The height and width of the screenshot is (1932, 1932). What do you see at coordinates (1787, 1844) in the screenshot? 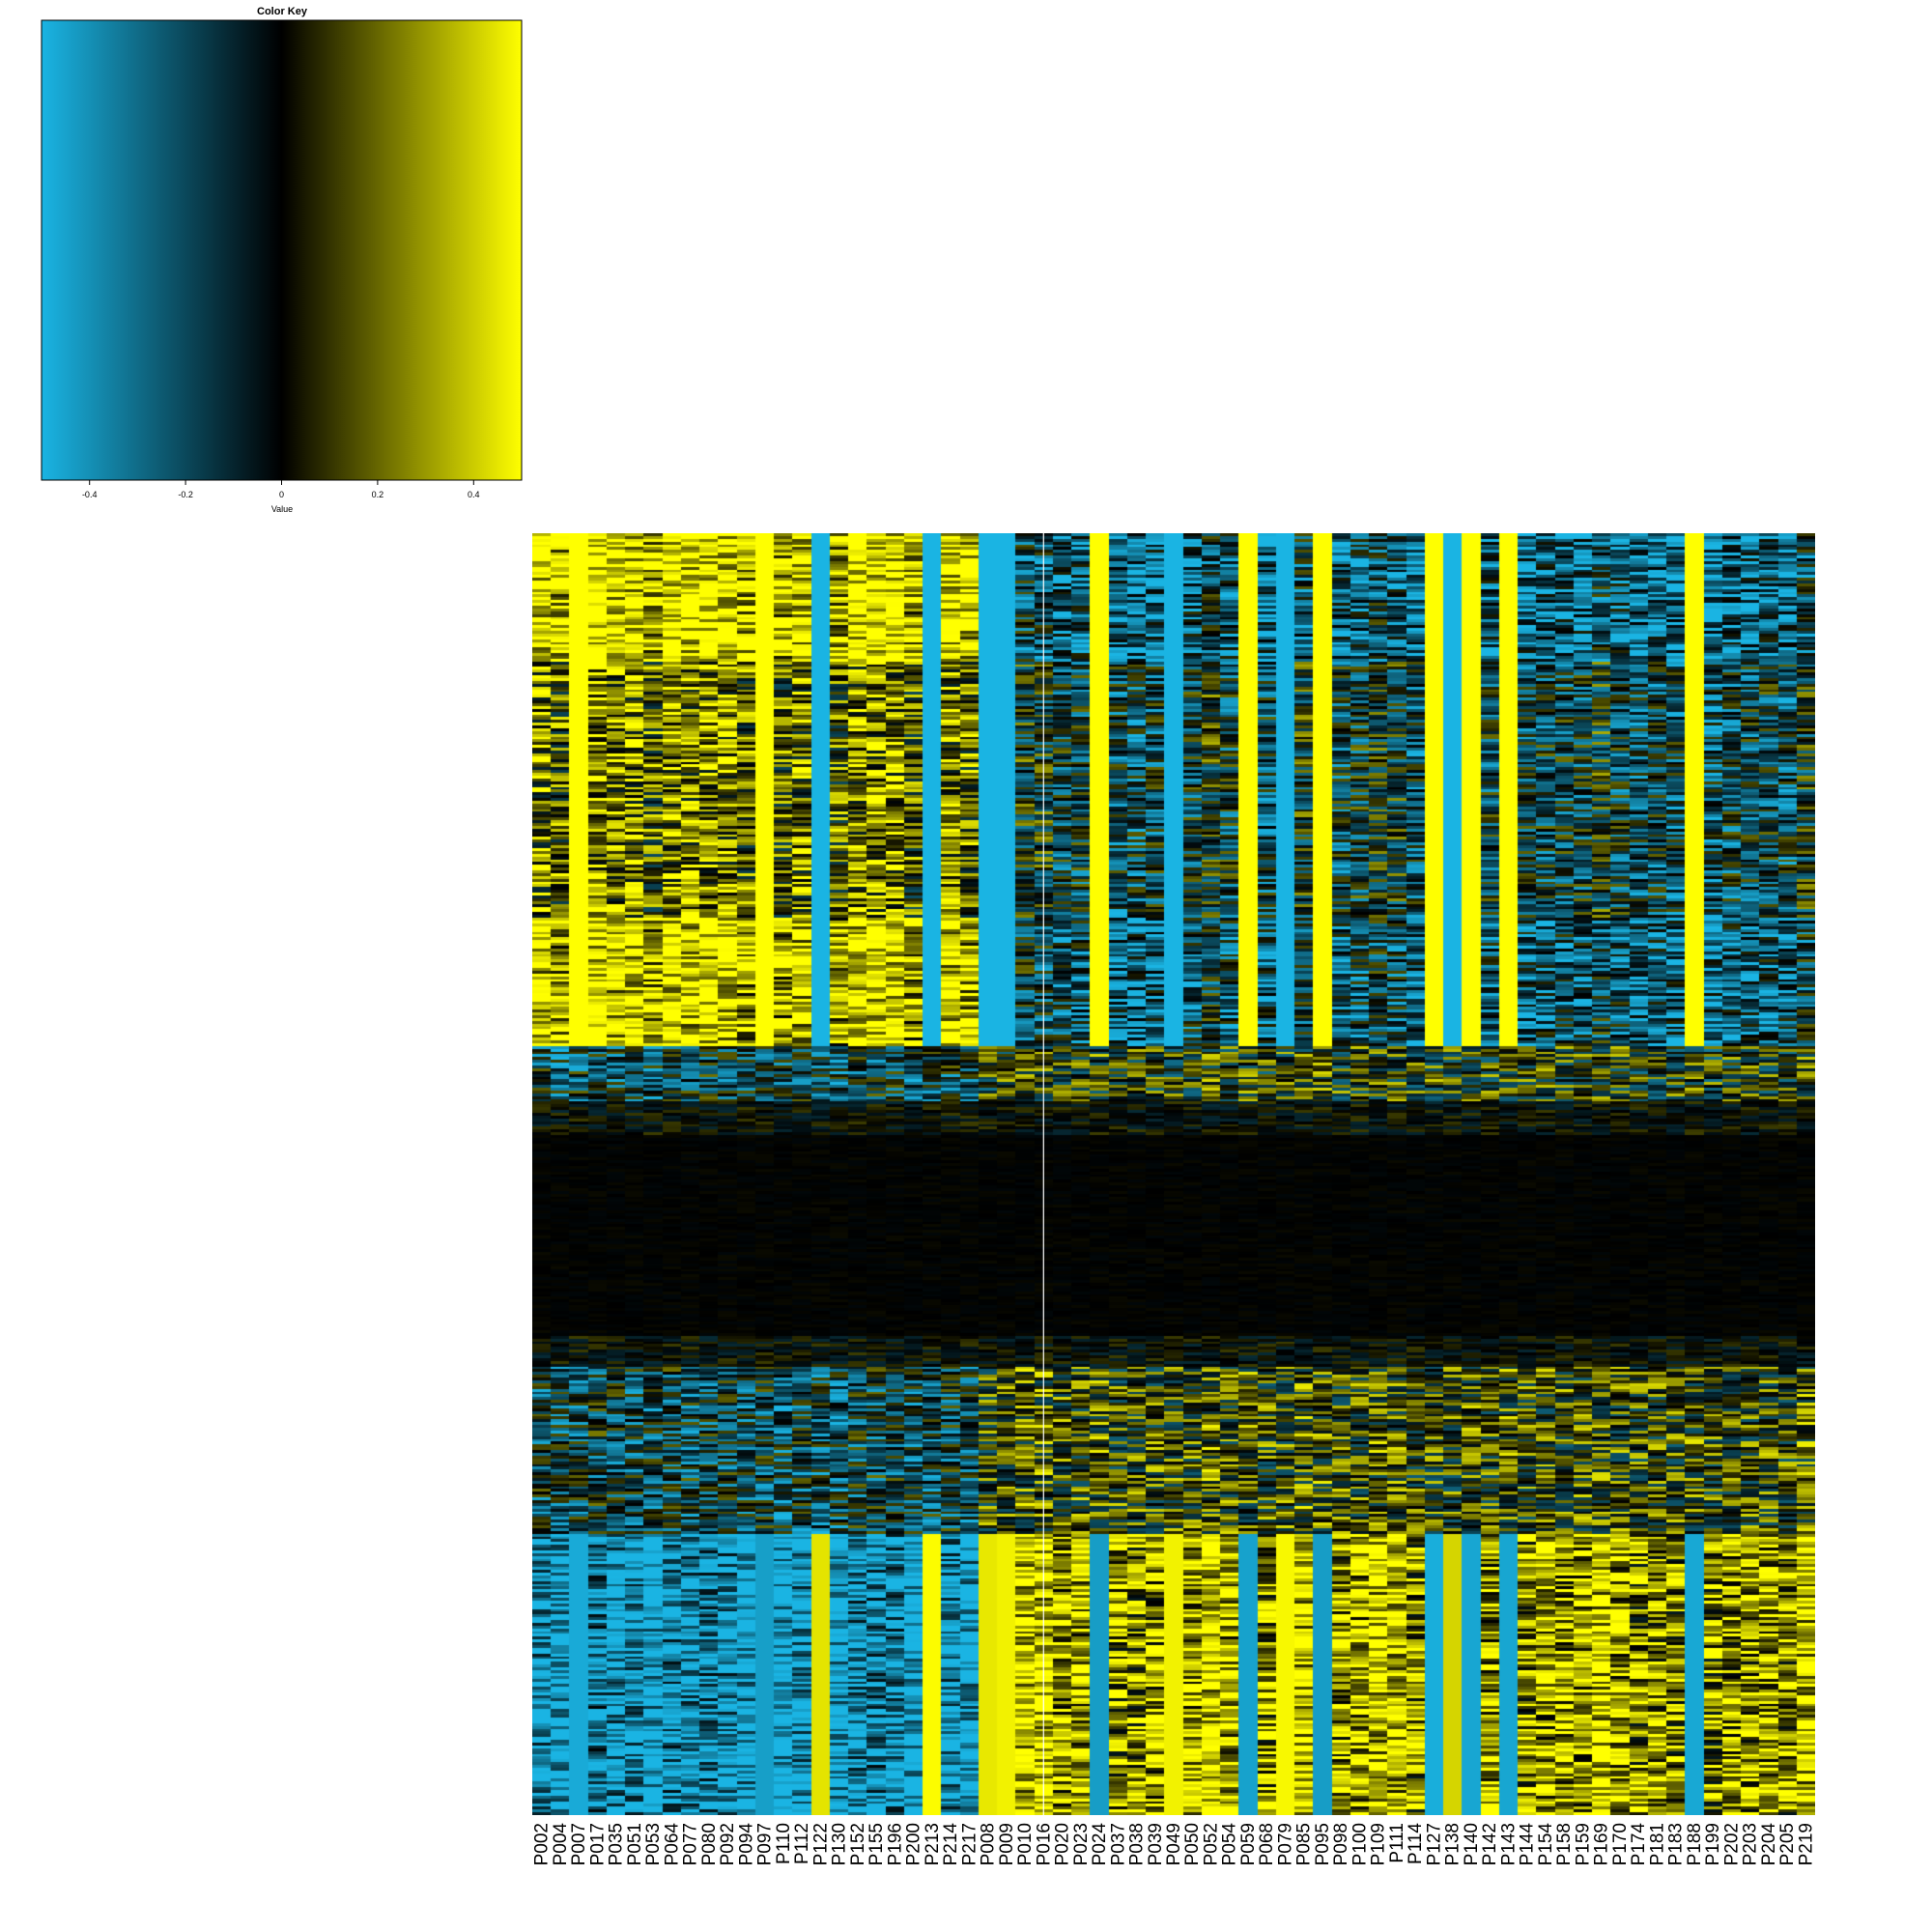
I see `column-label: P205` at bounding box center [1787, 1844].